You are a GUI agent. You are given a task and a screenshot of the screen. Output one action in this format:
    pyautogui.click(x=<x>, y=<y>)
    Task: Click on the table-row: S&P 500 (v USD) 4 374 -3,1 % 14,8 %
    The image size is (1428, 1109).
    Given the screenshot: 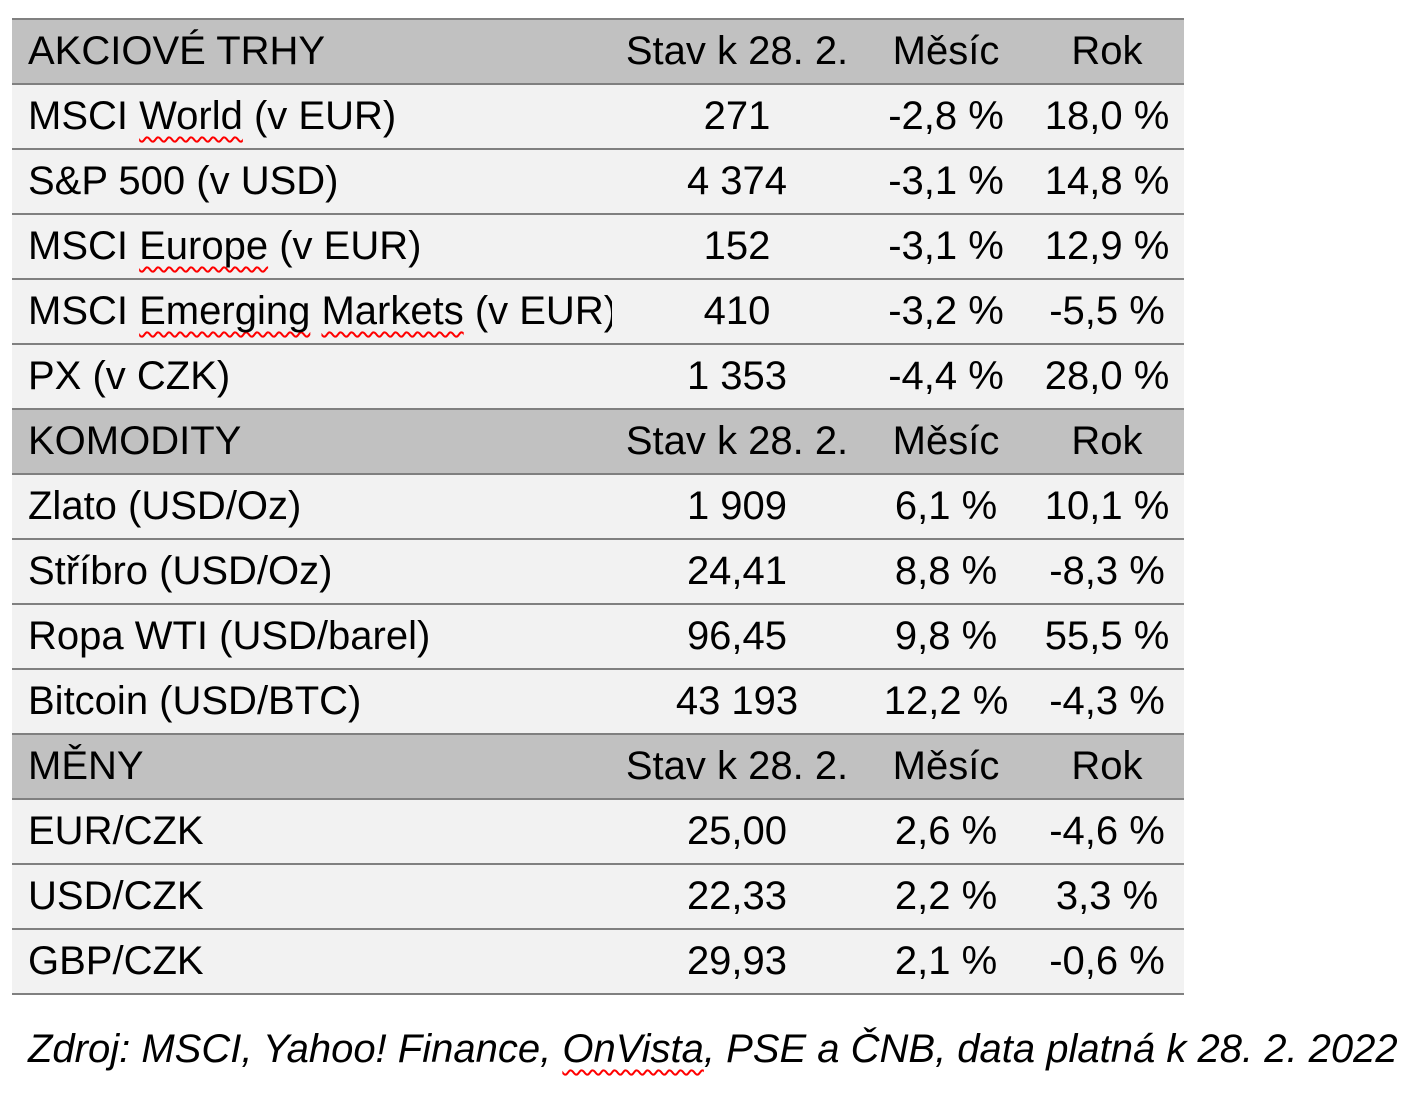 What is the action you would take?
    pyautogui.click(x=598, y=181)
    